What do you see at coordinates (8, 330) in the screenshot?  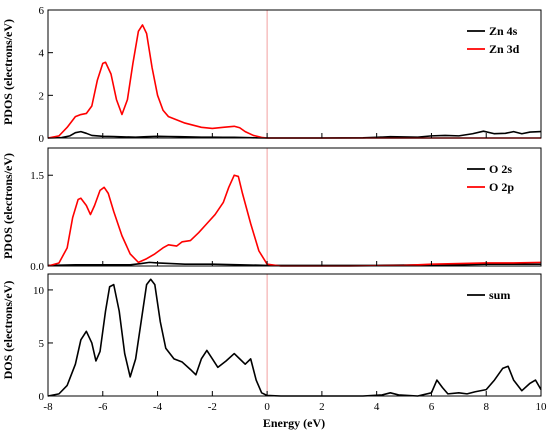 I see `panel-3-y-axis-label: DOS (electrons/eV)` at bounding box center [8, 330].